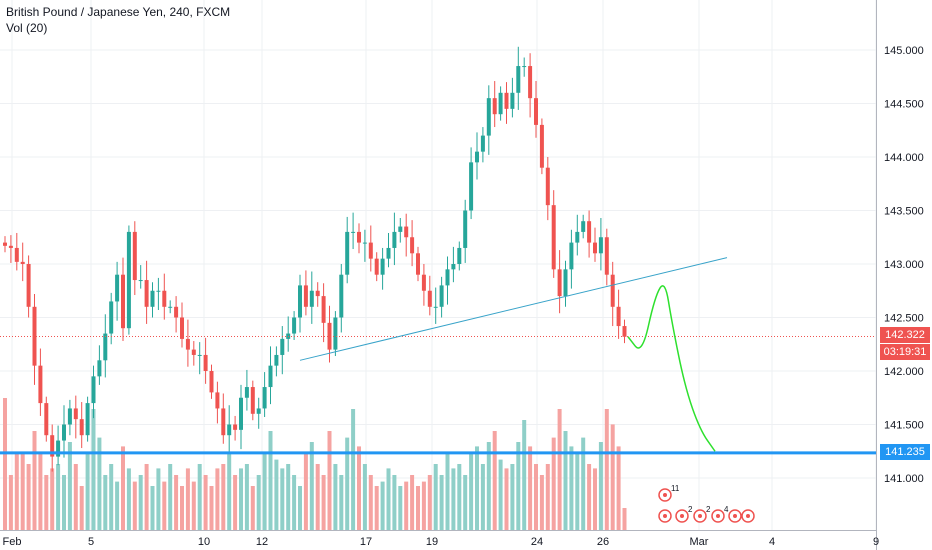  What do you see at coordinates (439, 539) in the screenshot?
I see `time-axis: Feb 5 10 12 17 19 24 26 Mar 4 9` at bounding box center [439, 539].